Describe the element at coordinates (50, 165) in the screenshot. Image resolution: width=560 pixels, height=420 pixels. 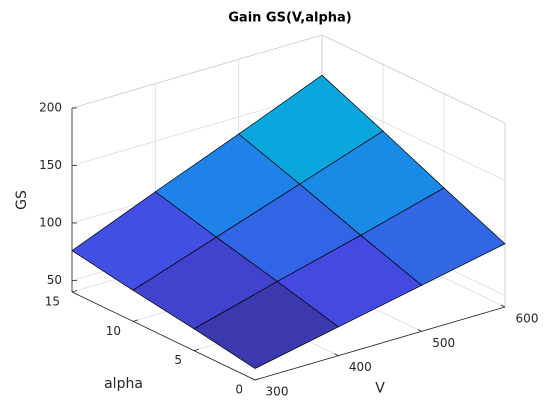
I see `z-tick-label: 150` at that location.